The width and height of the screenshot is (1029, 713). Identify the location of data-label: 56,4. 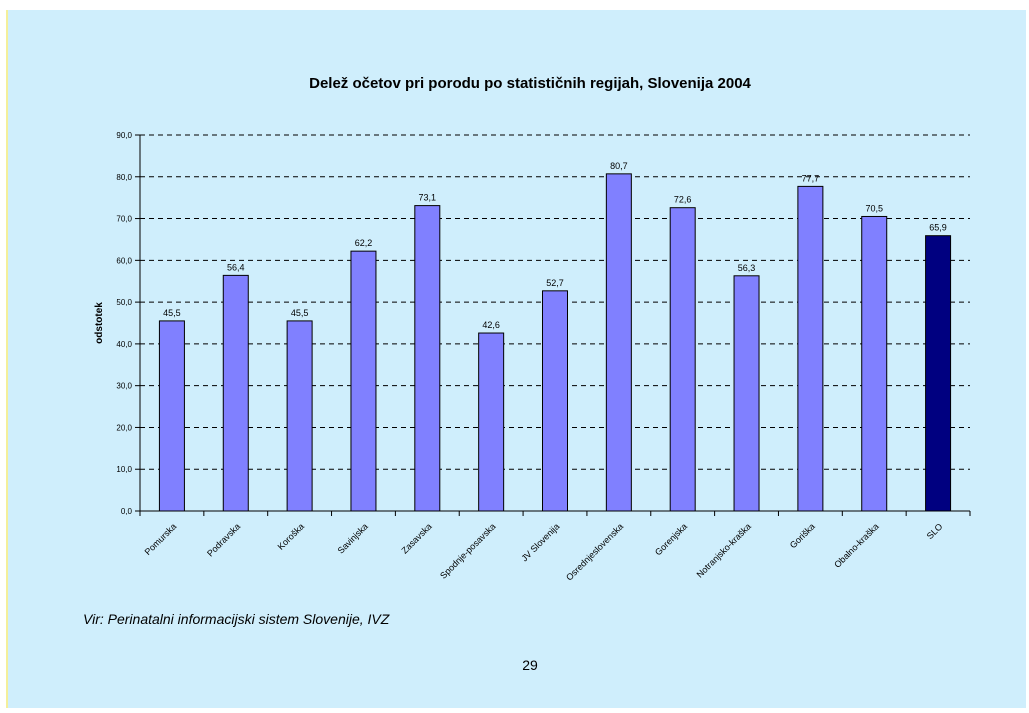
(236, 267).